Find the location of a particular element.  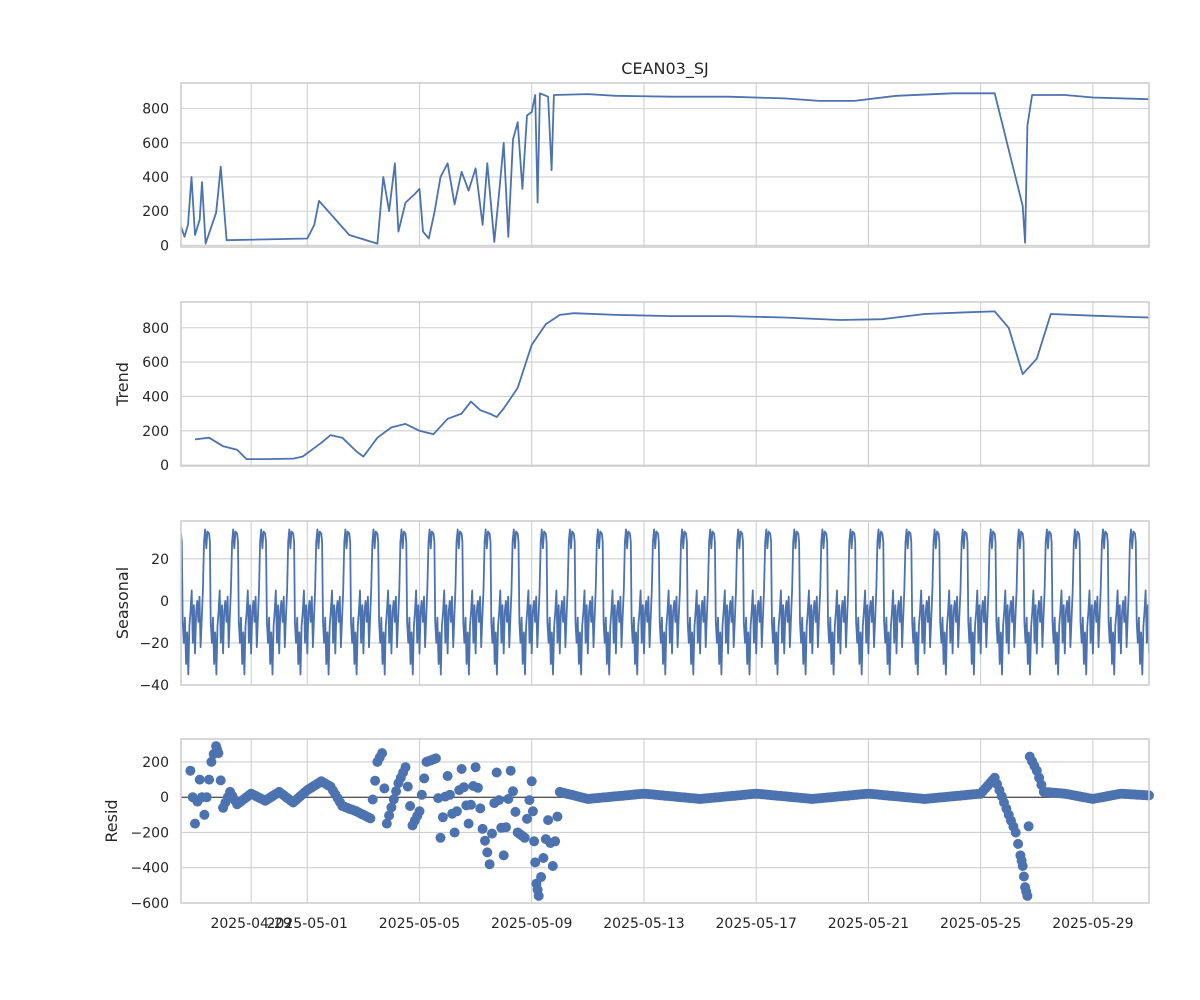

x-tick-label: 2025-05-17 is located at coordinates (756, 924).